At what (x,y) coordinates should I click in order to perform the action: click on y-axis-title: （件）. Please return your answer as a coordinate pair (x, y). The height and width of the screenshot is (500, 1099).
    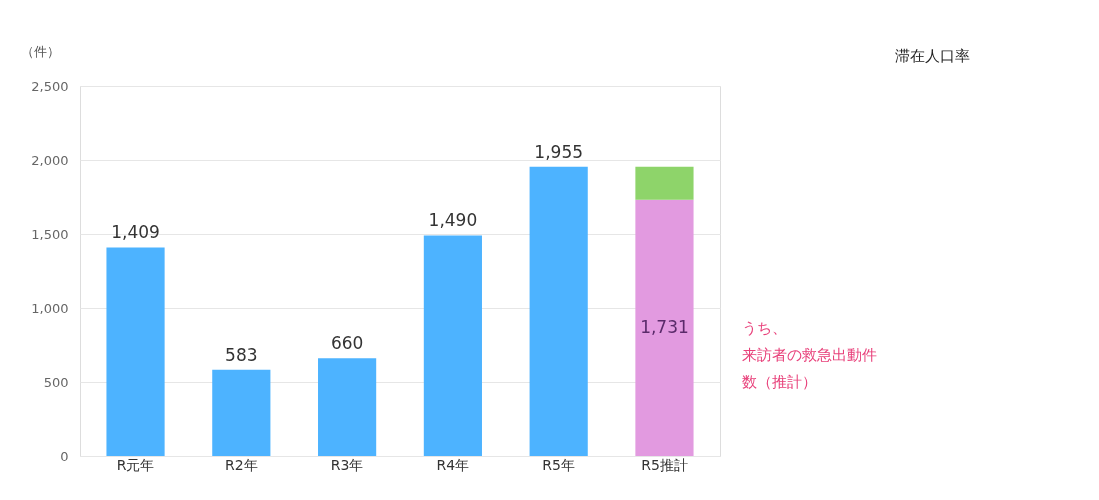
    Looking at the image, I should click on (40, 51).